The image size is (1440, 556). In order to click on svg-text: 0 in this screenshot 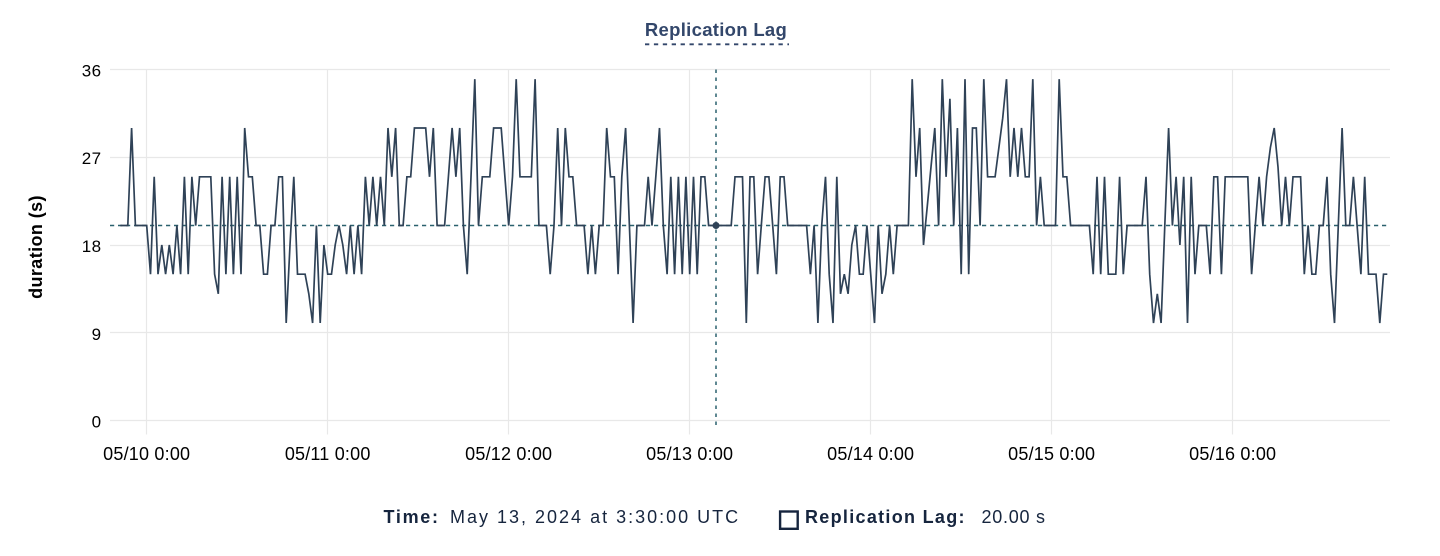, I will do `click(97, 422)`.